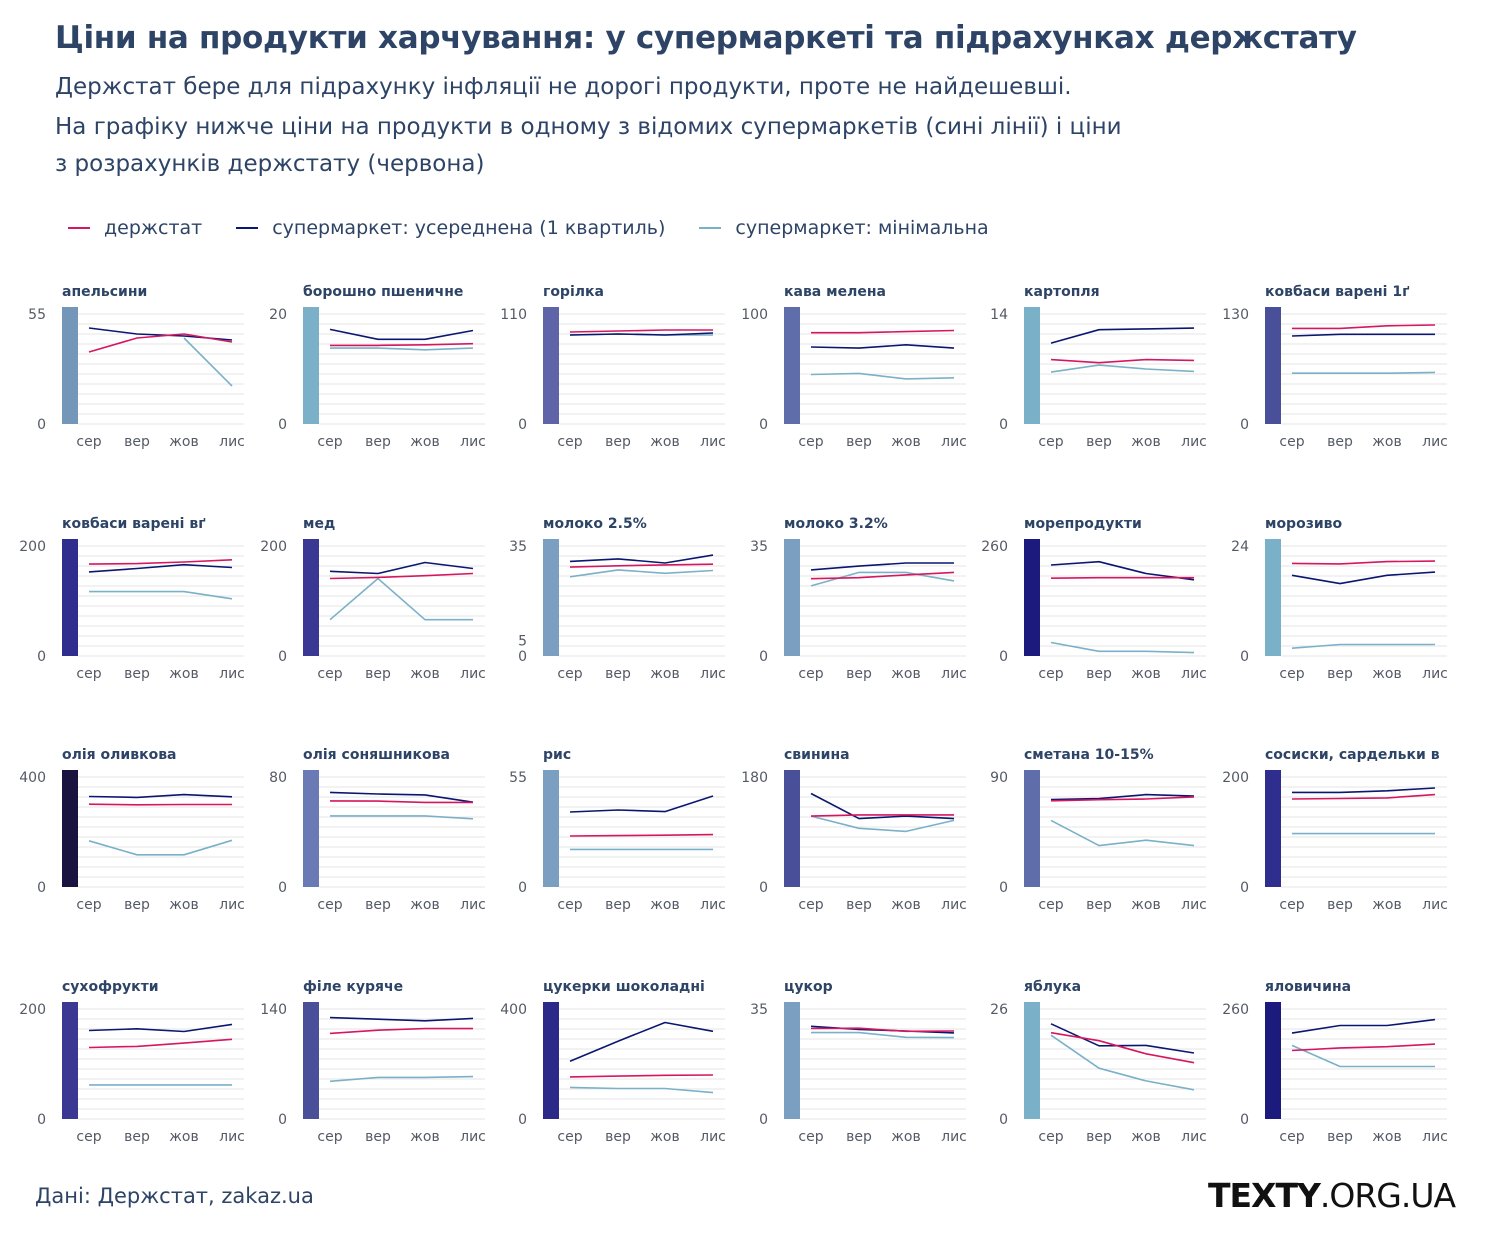 The height and width of the screenshot is (1236, 1504). What do you see at coordinates (808, 987) in the screenshot?
I see `panel-title: цукор` at bounding box center [808, 987].